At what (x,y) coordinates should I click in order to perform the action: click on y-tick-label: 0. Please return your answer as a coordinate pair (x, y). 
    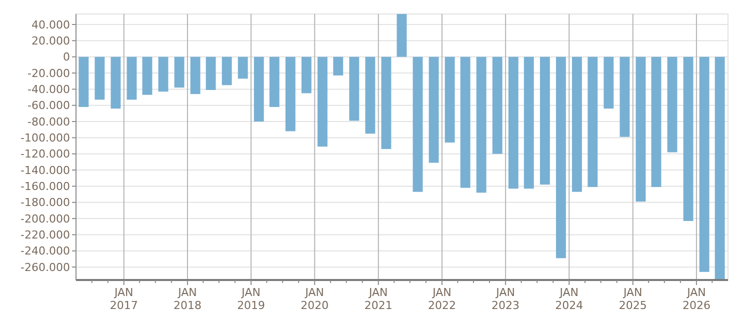
    Looking at the image, I should click on (66, 57).